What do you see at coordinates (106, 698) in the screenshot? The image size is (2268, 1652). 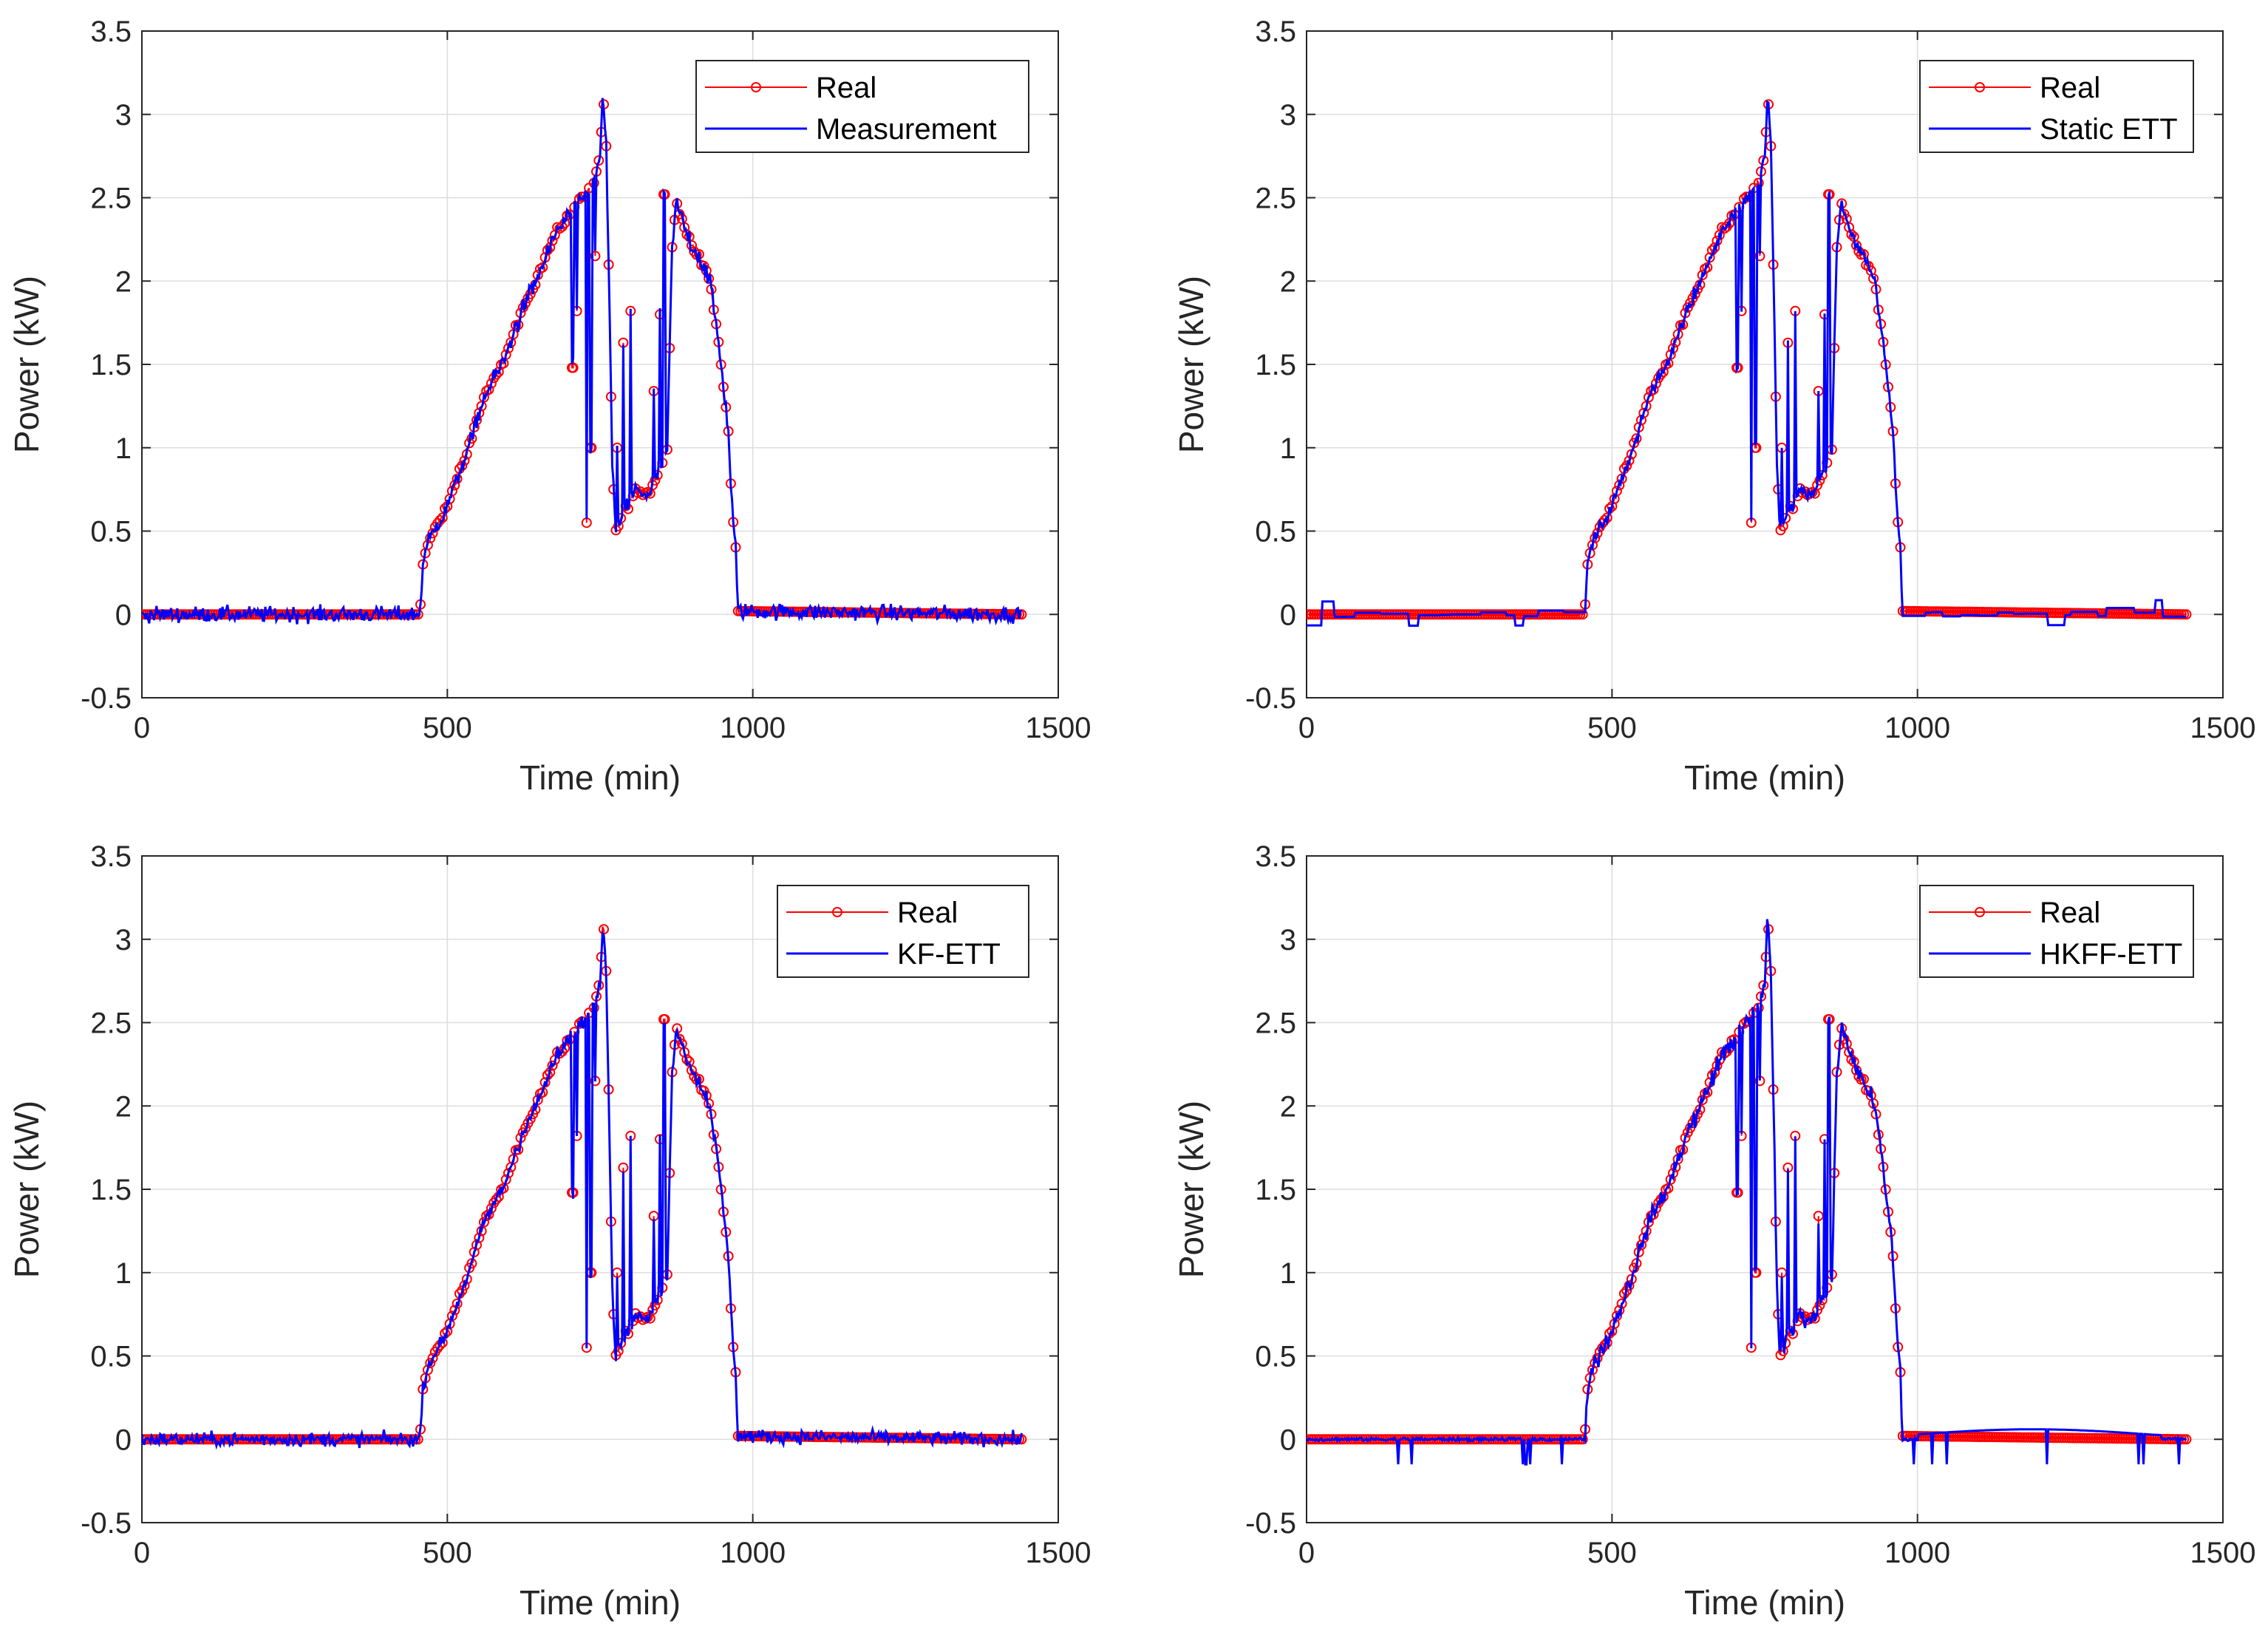 I see `y-tick-label: -0.5` at bounding box center [106, 698].